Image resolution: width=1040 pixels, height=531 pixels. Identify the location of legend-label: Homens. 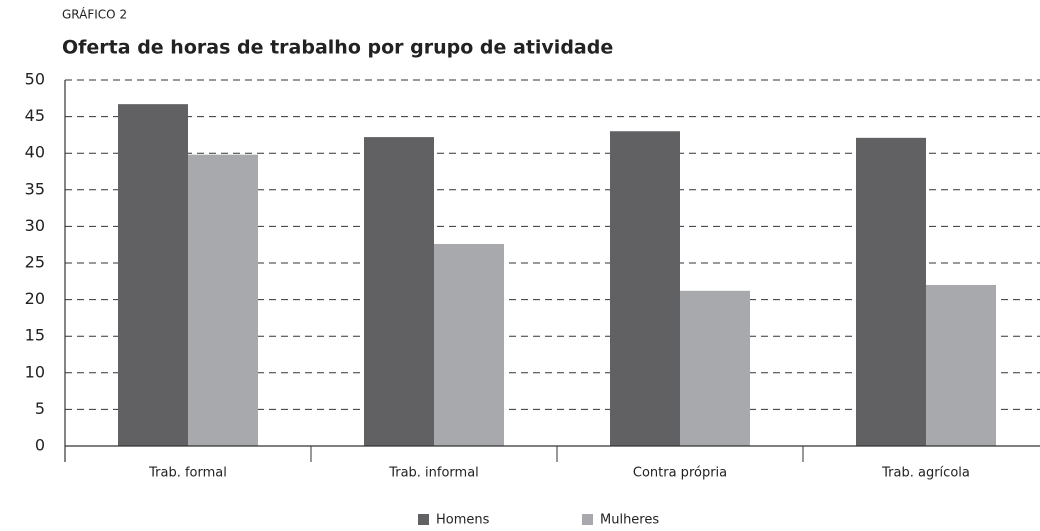
(463, 520).